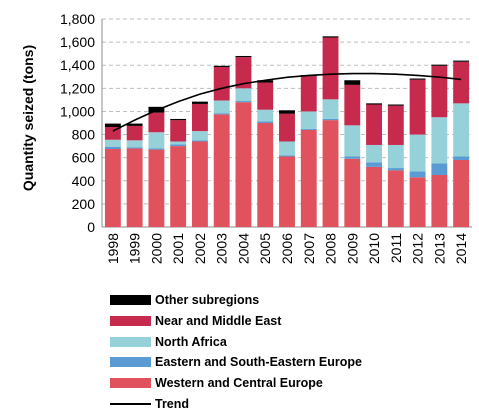 This screenshot has width=479, height=419. What do you see at coordinates (265, 248) in the screenshot?
I see `x-tick-label: 2005` at bounding box center [265, 248].